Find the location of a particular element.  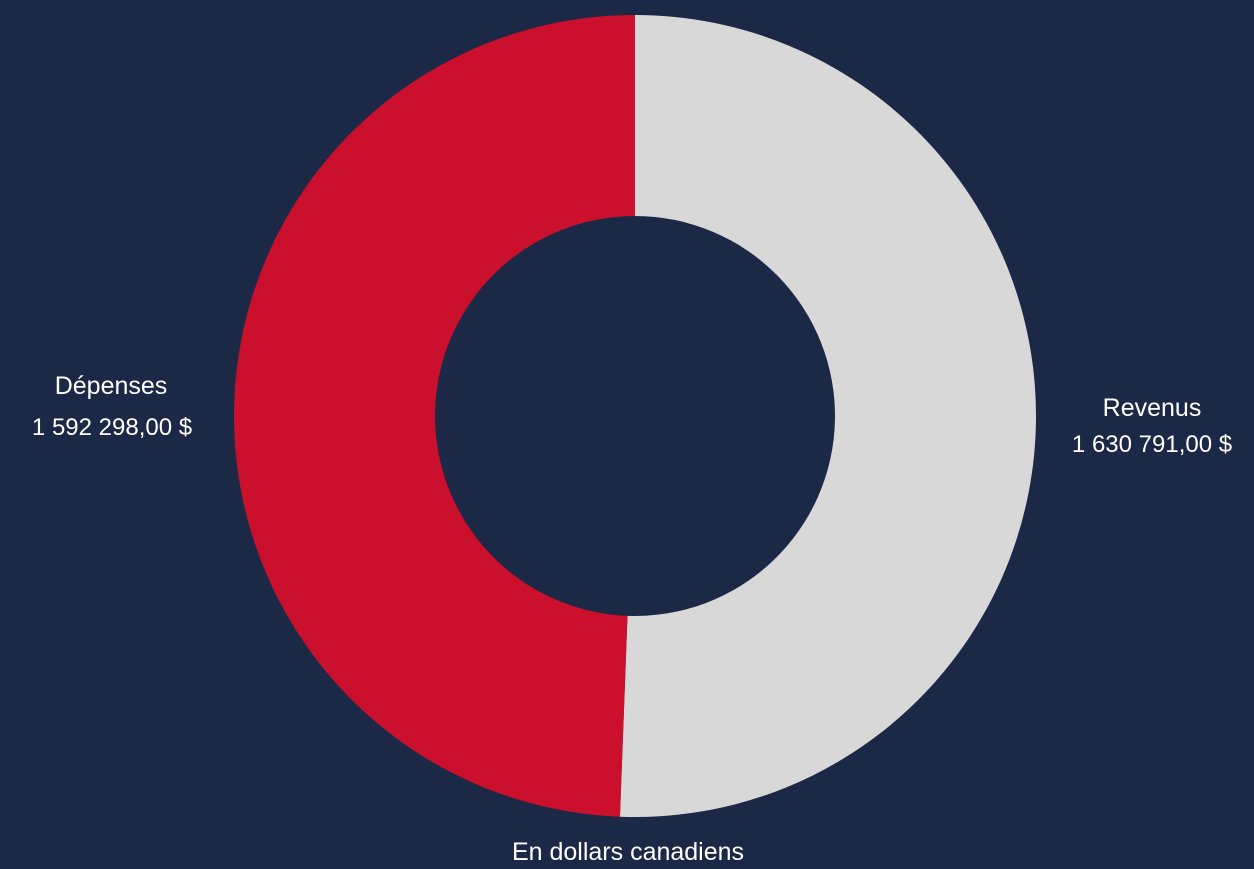

currency-note: En dollars canadiens is located at coordinates (628, 852).